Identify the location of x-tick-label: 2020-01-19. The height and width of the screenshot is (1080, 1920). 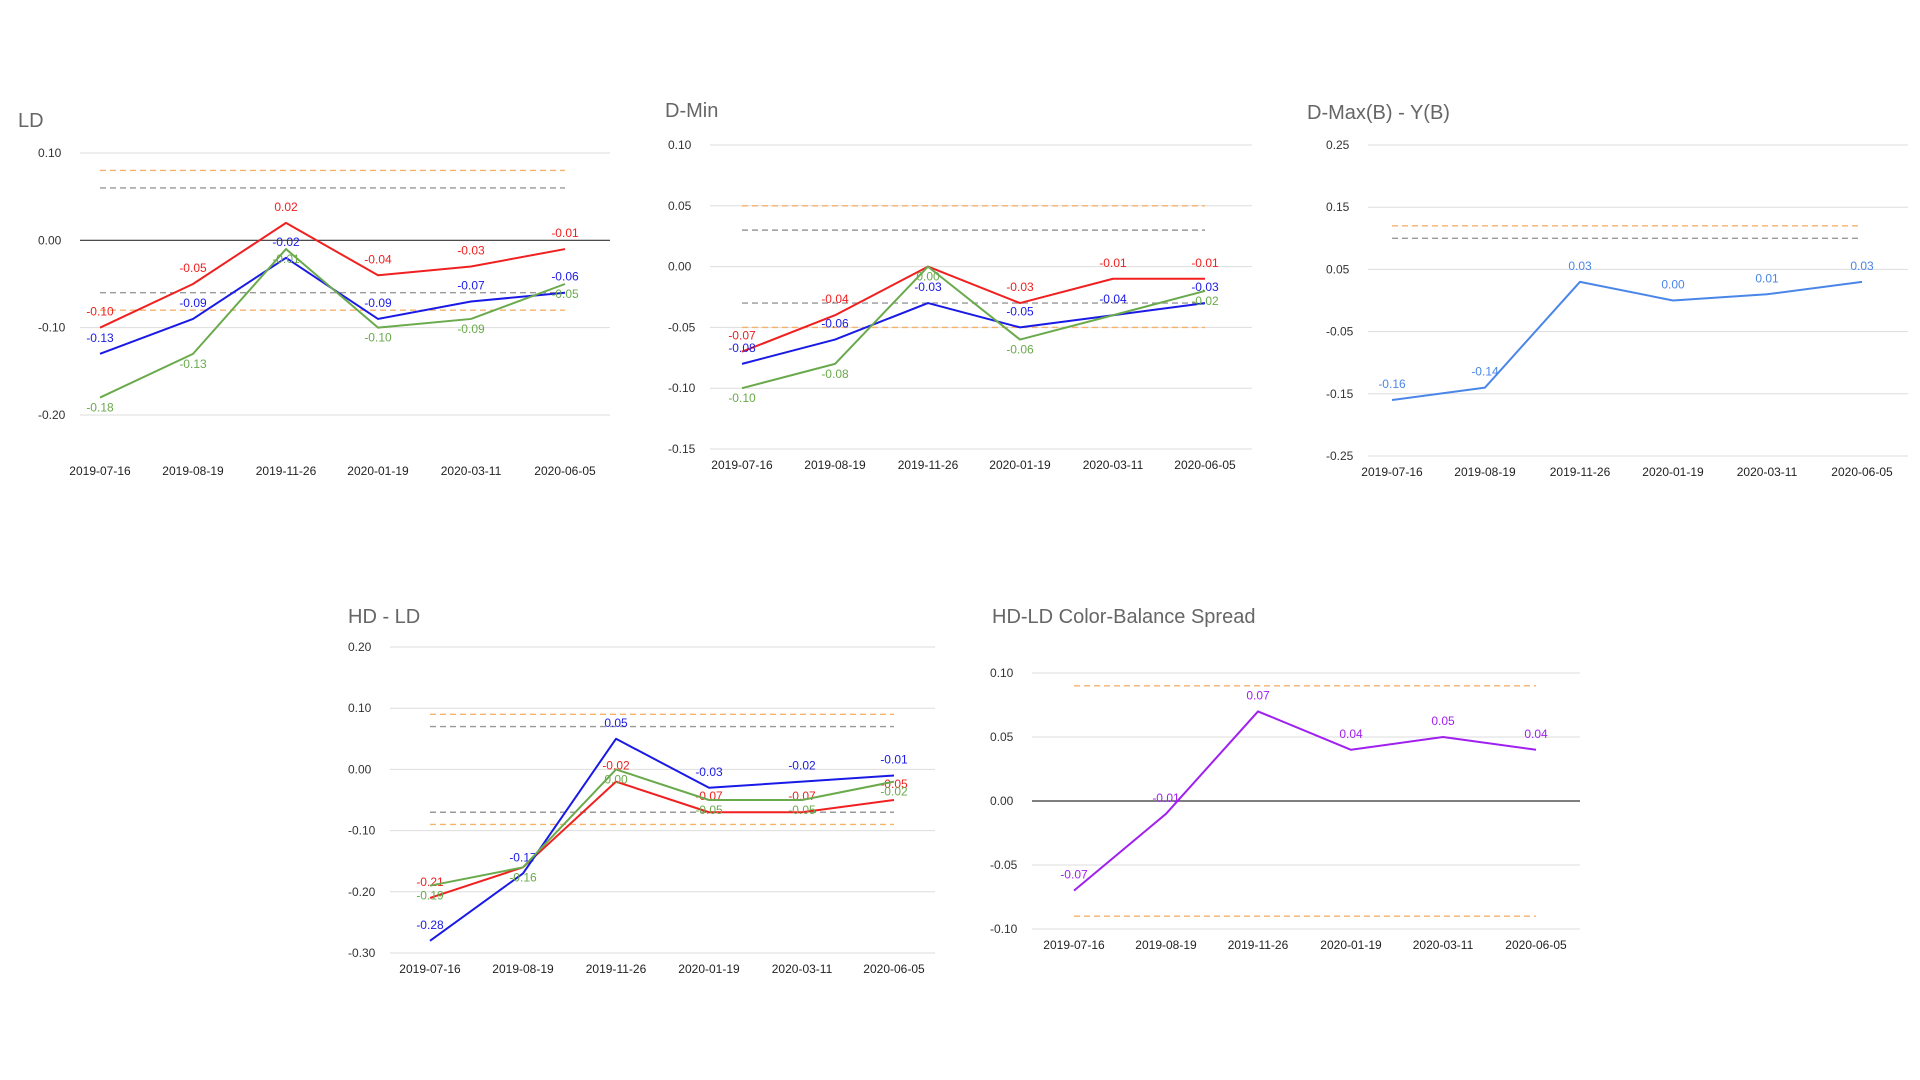
(1673, 472).